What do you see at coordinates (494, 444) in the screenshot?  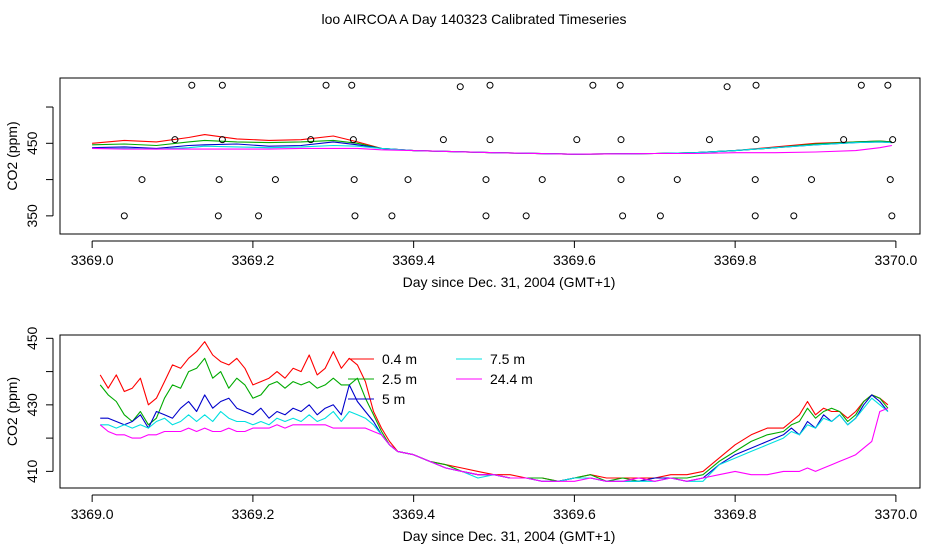 I see `series-line-24-4-m` at bounding box center [494, 444].